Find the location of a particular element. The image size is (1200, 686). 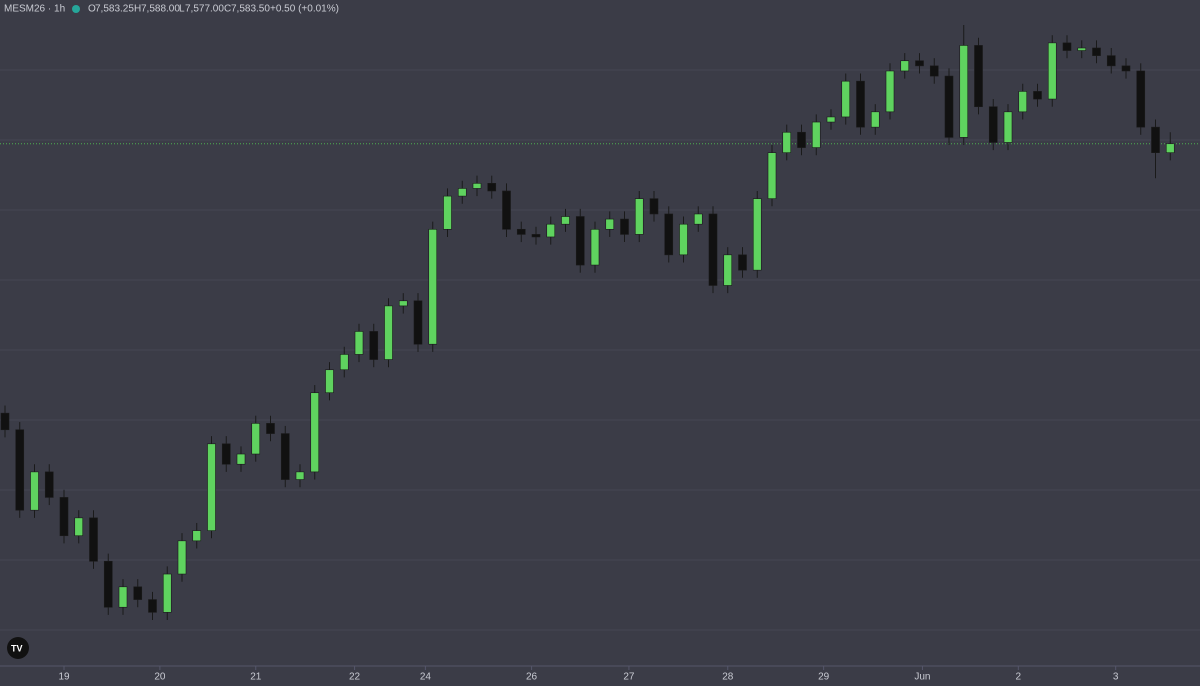

ohlc-value: 7,588.00 is located at coordinates (160, 9).